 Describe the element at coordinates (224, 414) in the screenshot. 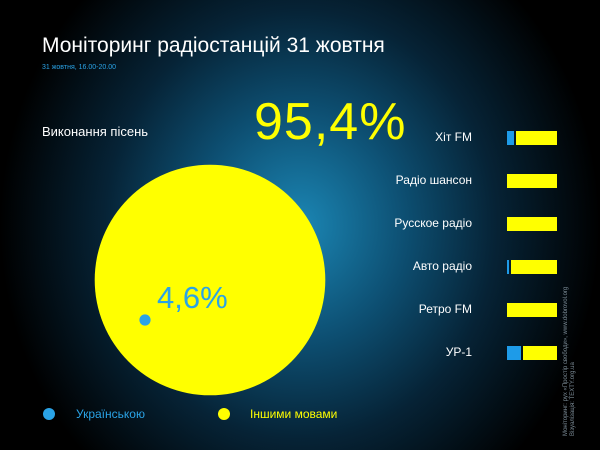

I see `legend-dot-other` at that location.